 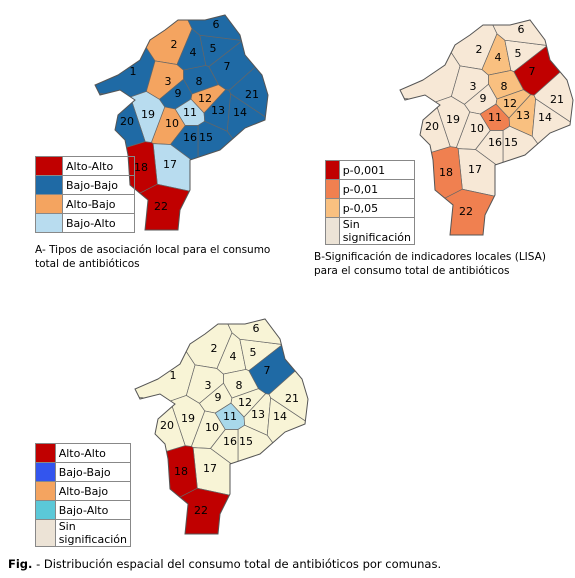 I want to click on legend: p-0,001 p-0,01 p-0,05 Sin significación, so click(x=370, y=202).